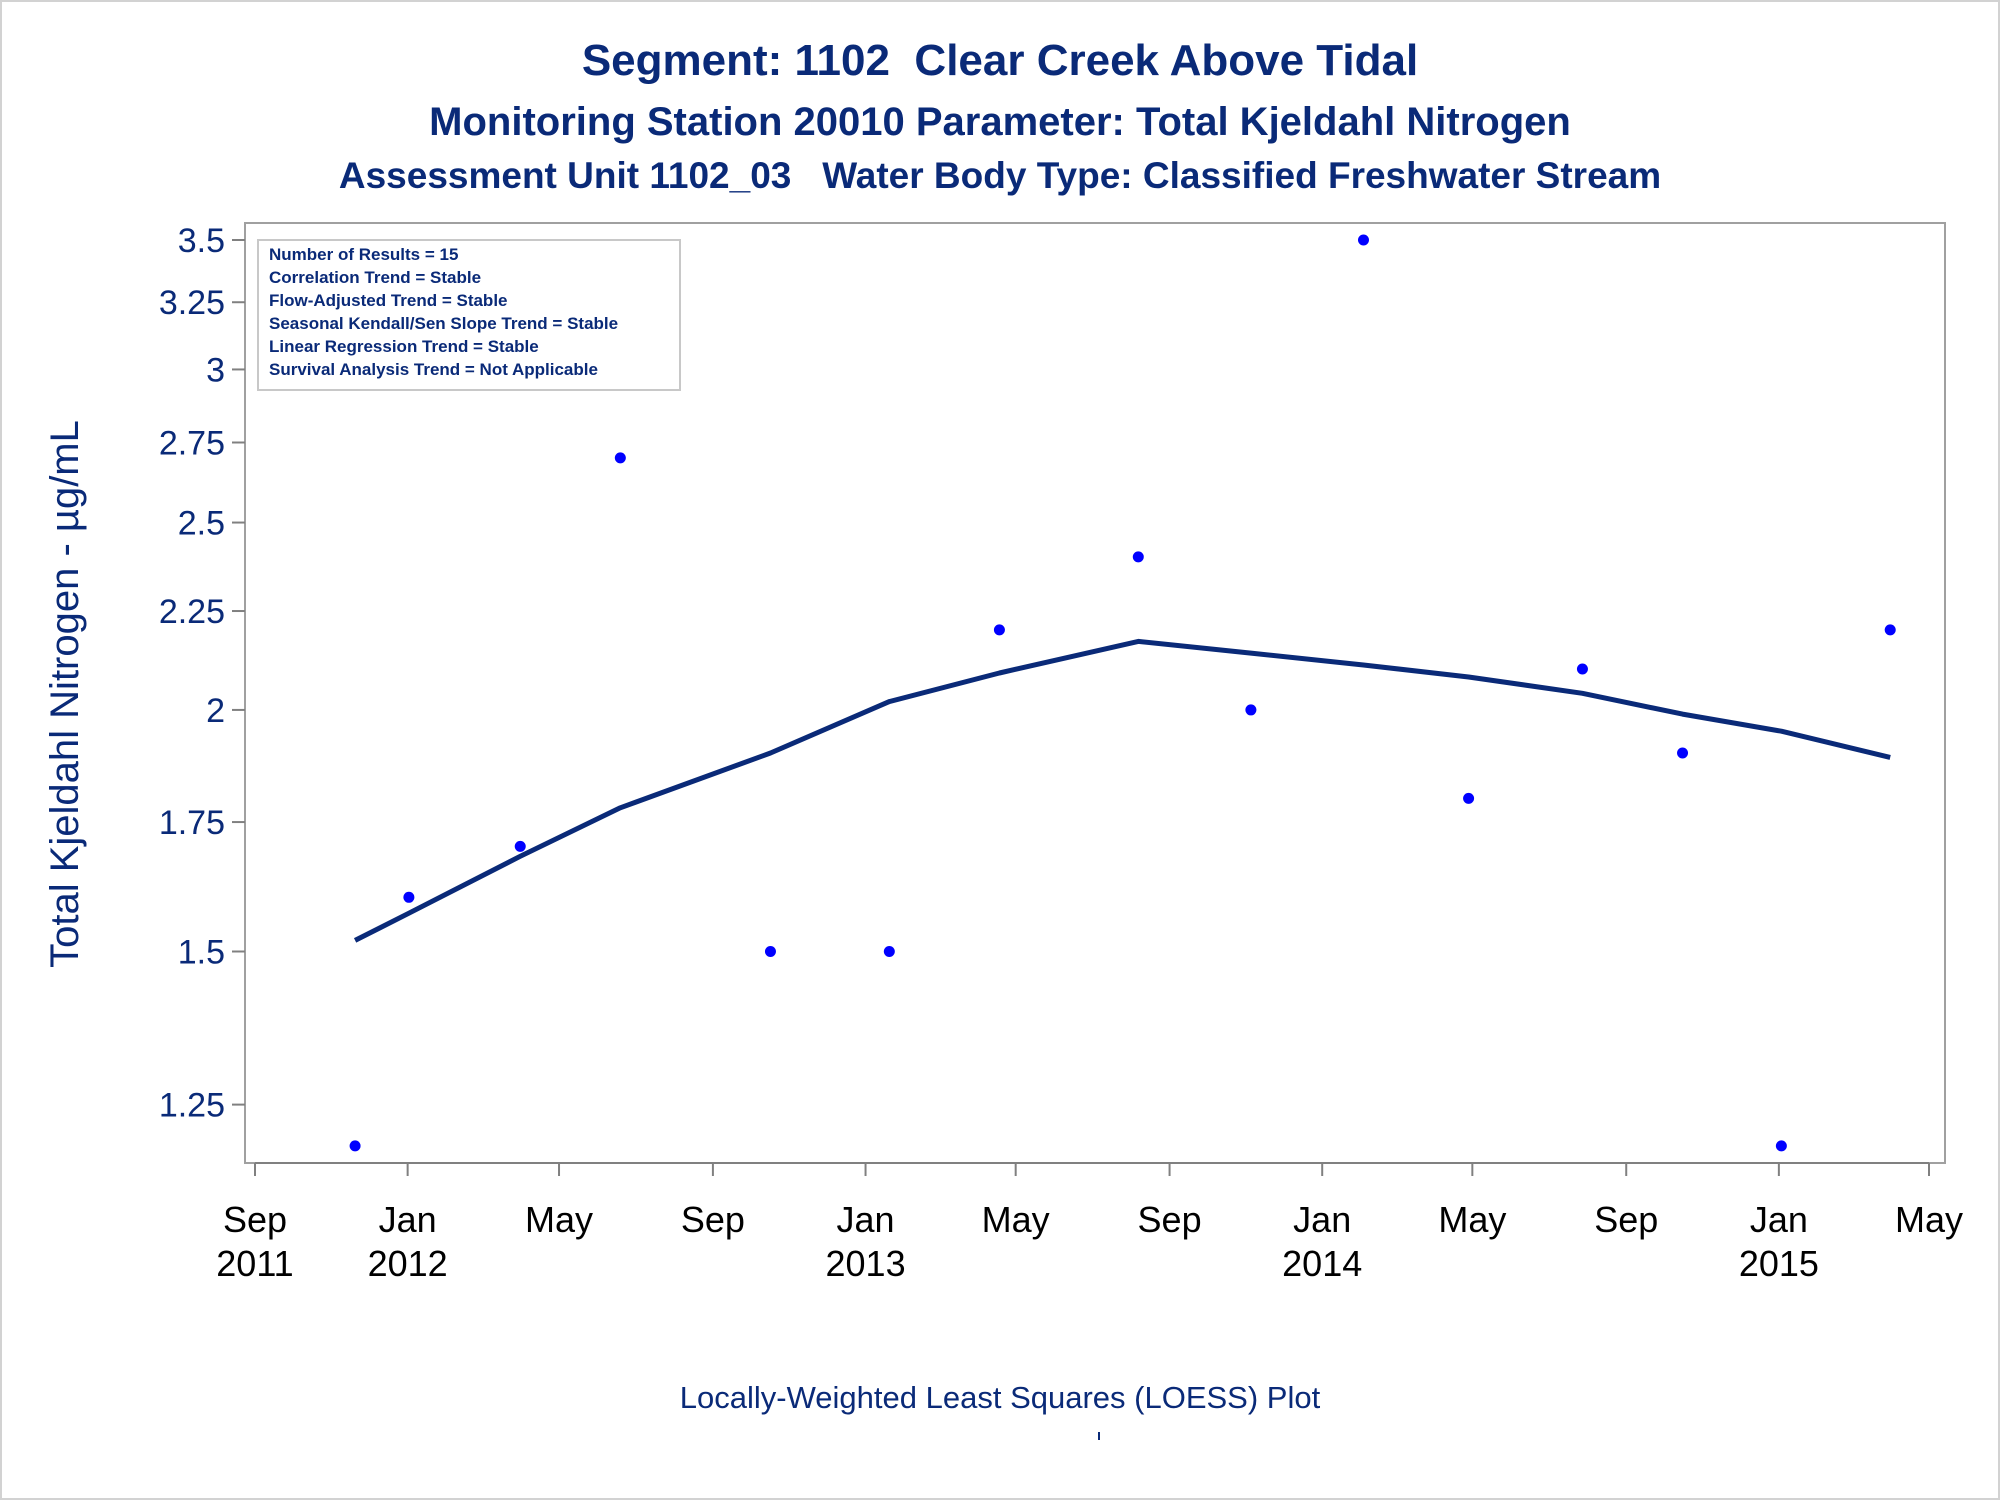 Image resolution: width=2000 pixels, height=1500 pixels. Describe the element at coordinates (201, 524) in the screenshot. I see `y-tick-label: 2.5` at that location.